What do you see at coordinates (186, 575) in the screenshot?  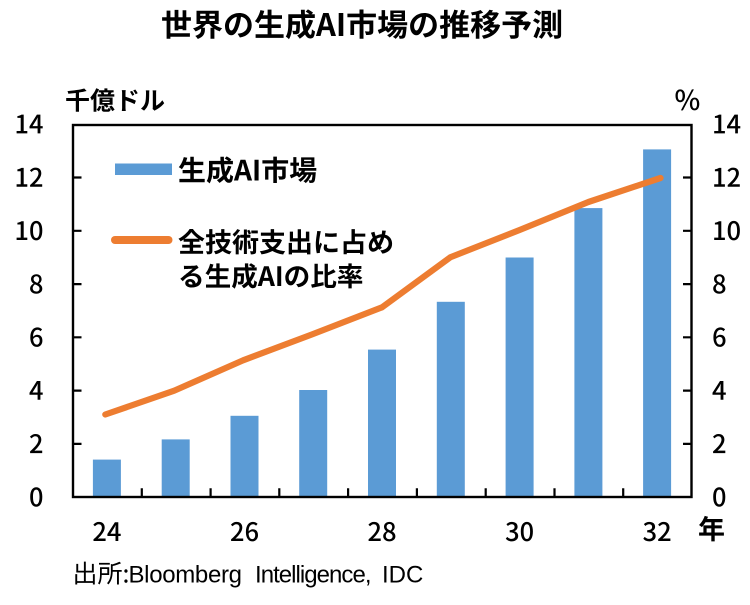 I see `svg-text: Bloomberg` at bounding box center [186, 575].